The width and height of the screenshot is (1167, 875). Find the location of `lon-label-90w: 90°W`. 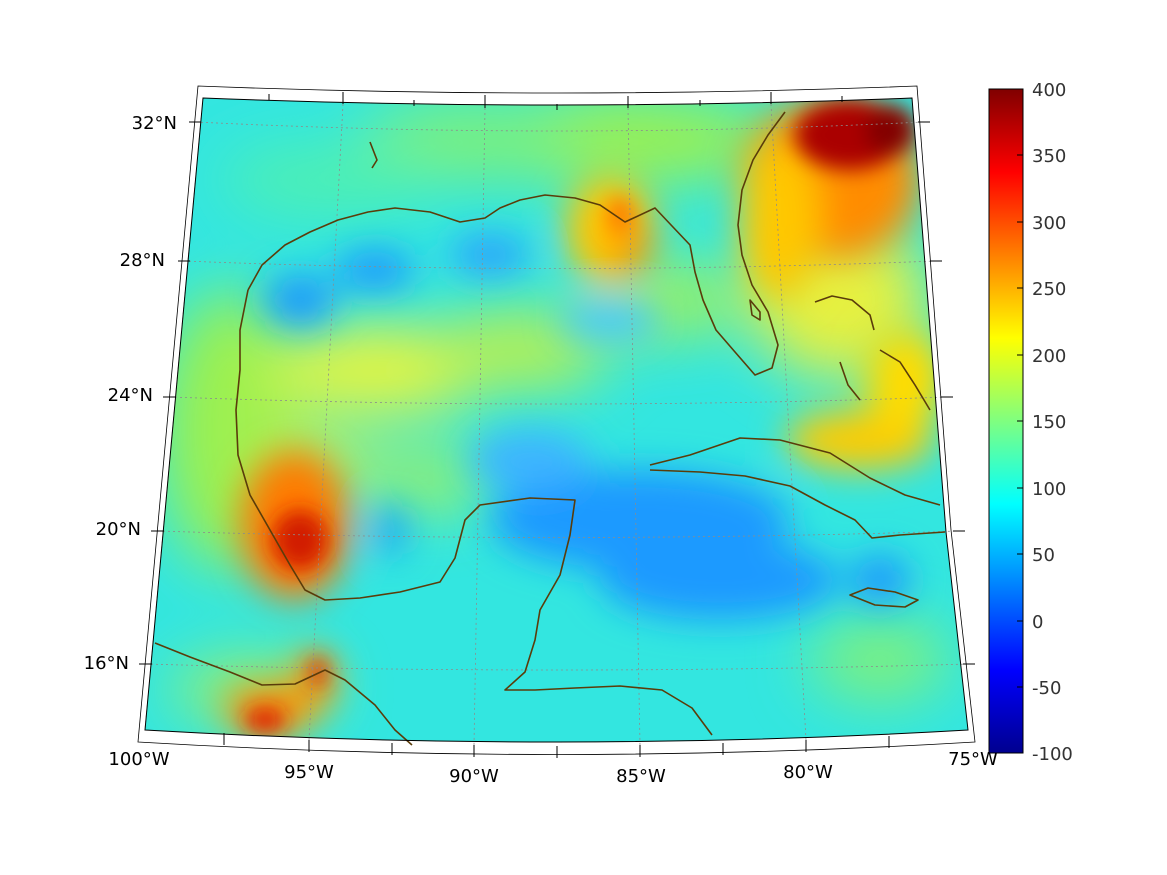

lon-label-90w: 90°W is located at coordinates (474, 776).